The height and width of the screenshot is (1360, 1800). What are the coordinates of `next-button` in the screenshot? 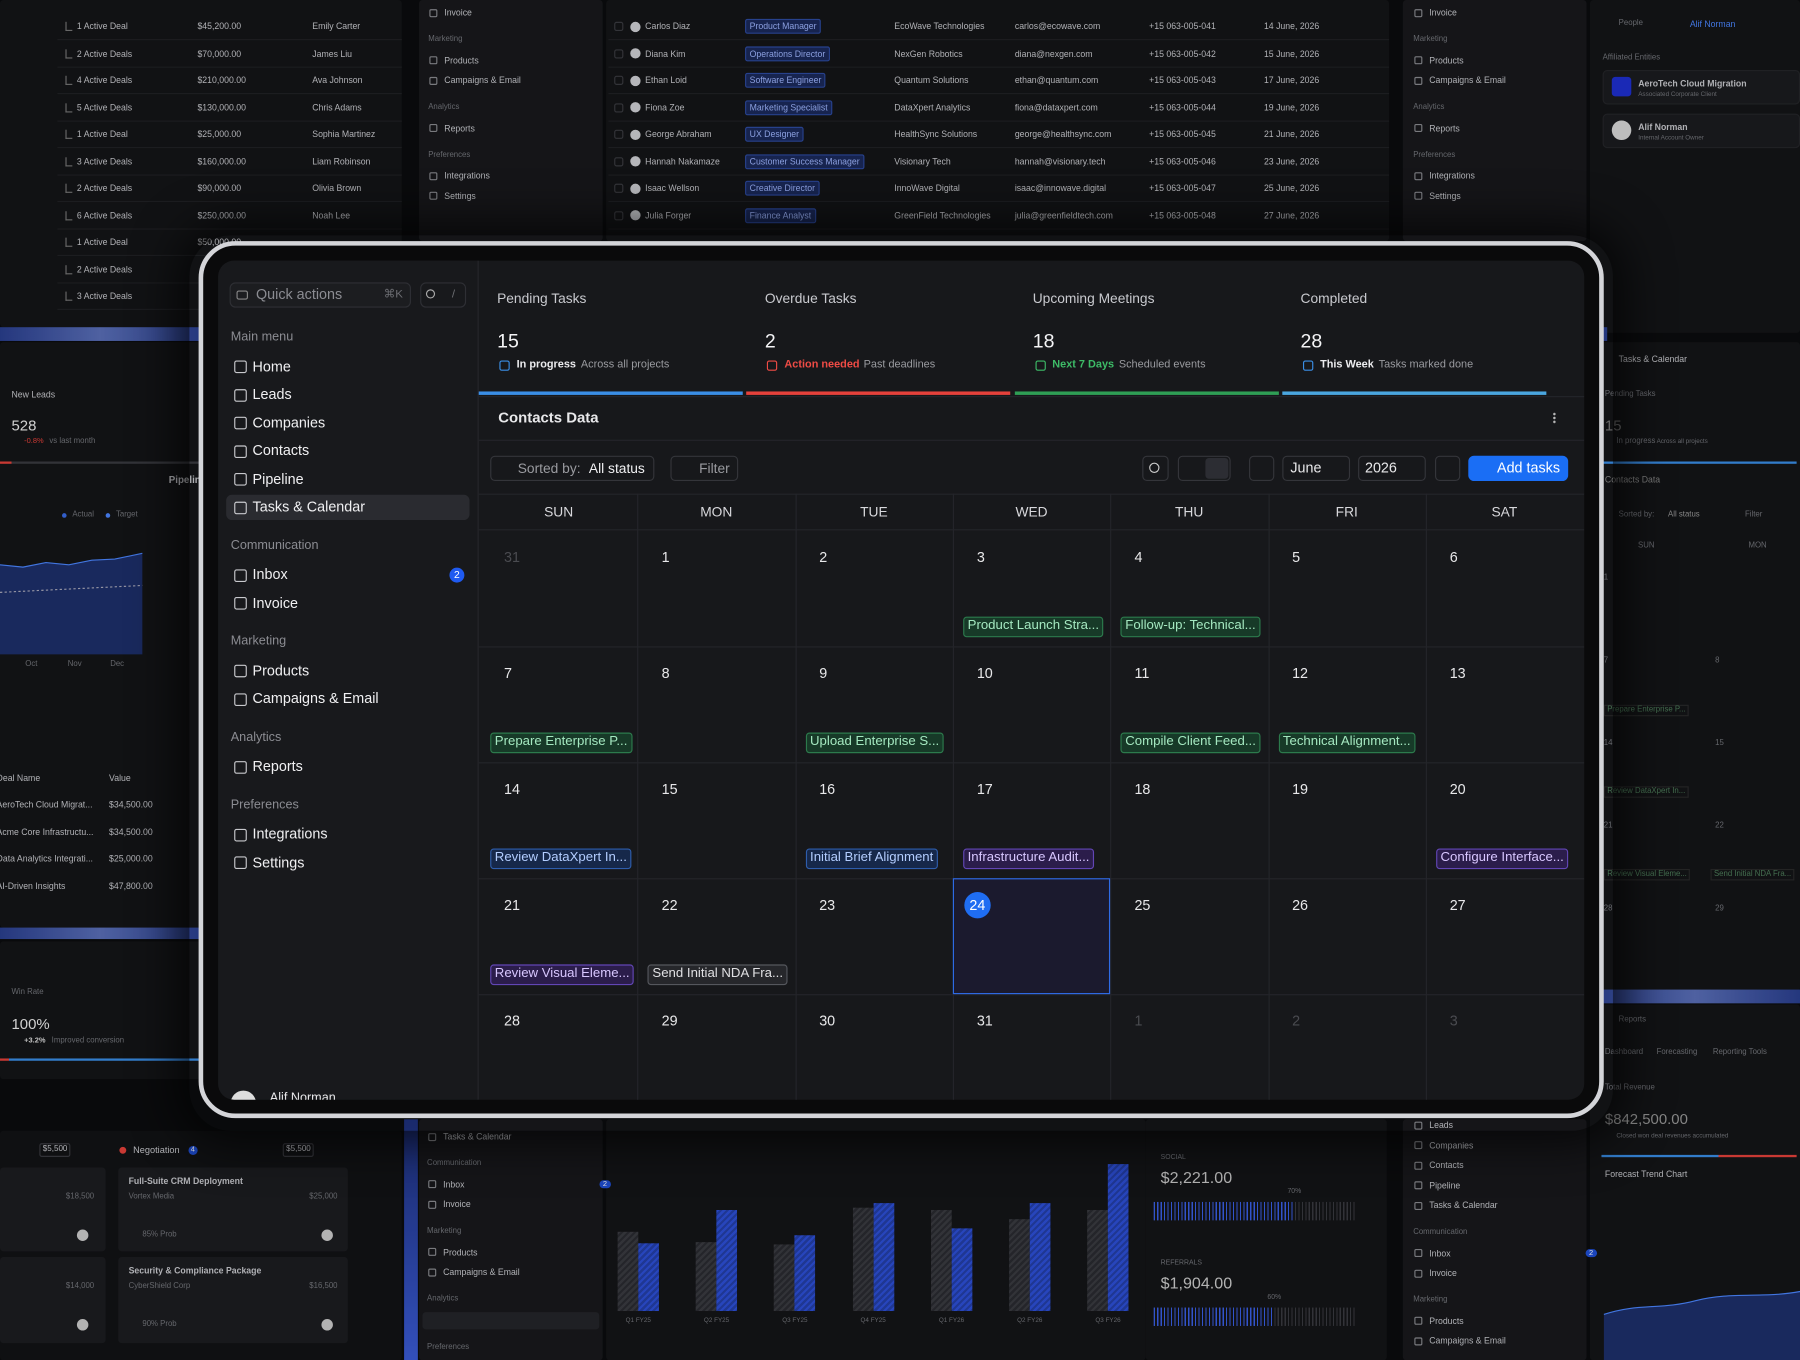 It's located at (1448, 468).